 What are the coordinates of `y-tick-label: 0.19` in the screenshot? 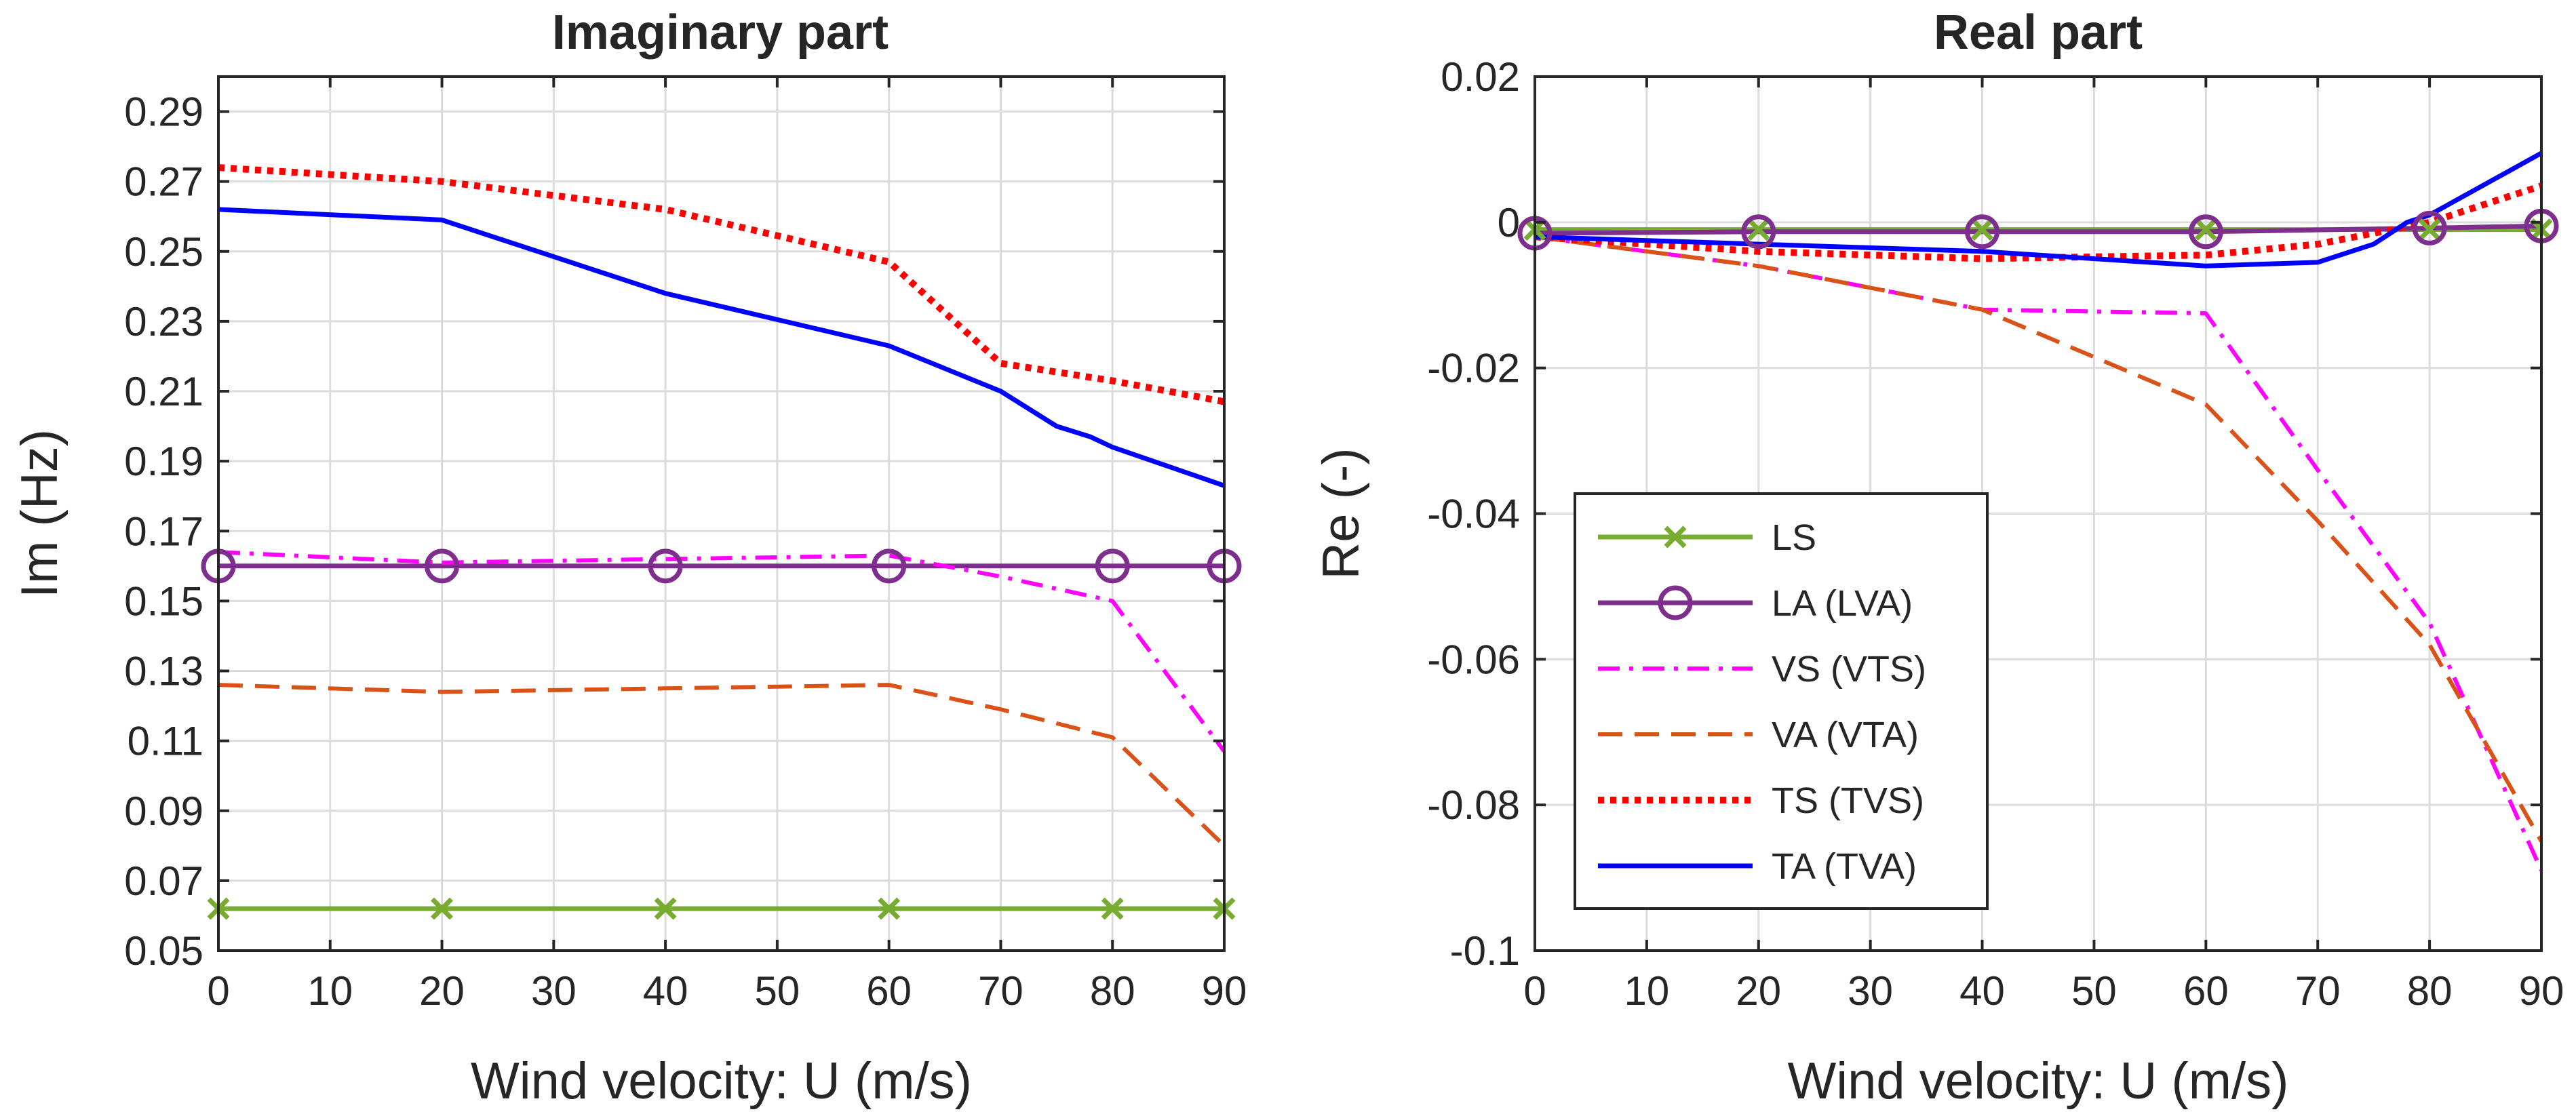 It's located at (163, 461).